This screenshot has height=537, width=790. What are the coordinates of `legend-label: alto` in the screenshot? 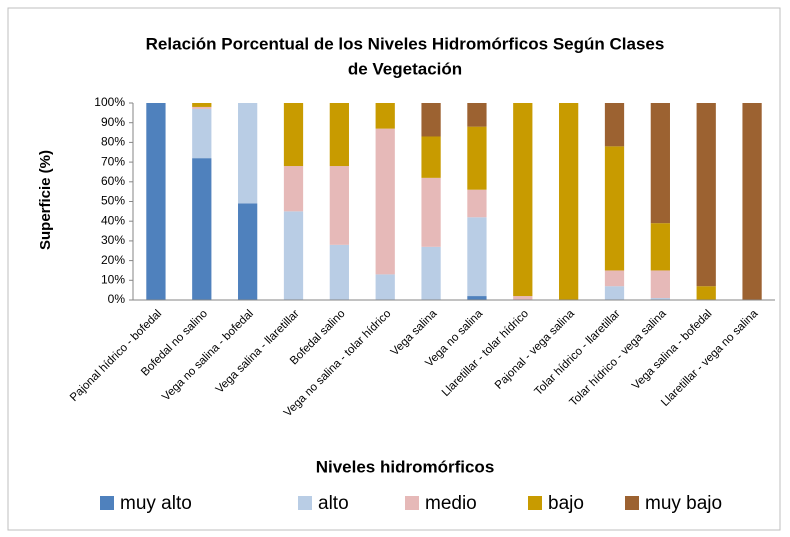 It's located at (333, 503).